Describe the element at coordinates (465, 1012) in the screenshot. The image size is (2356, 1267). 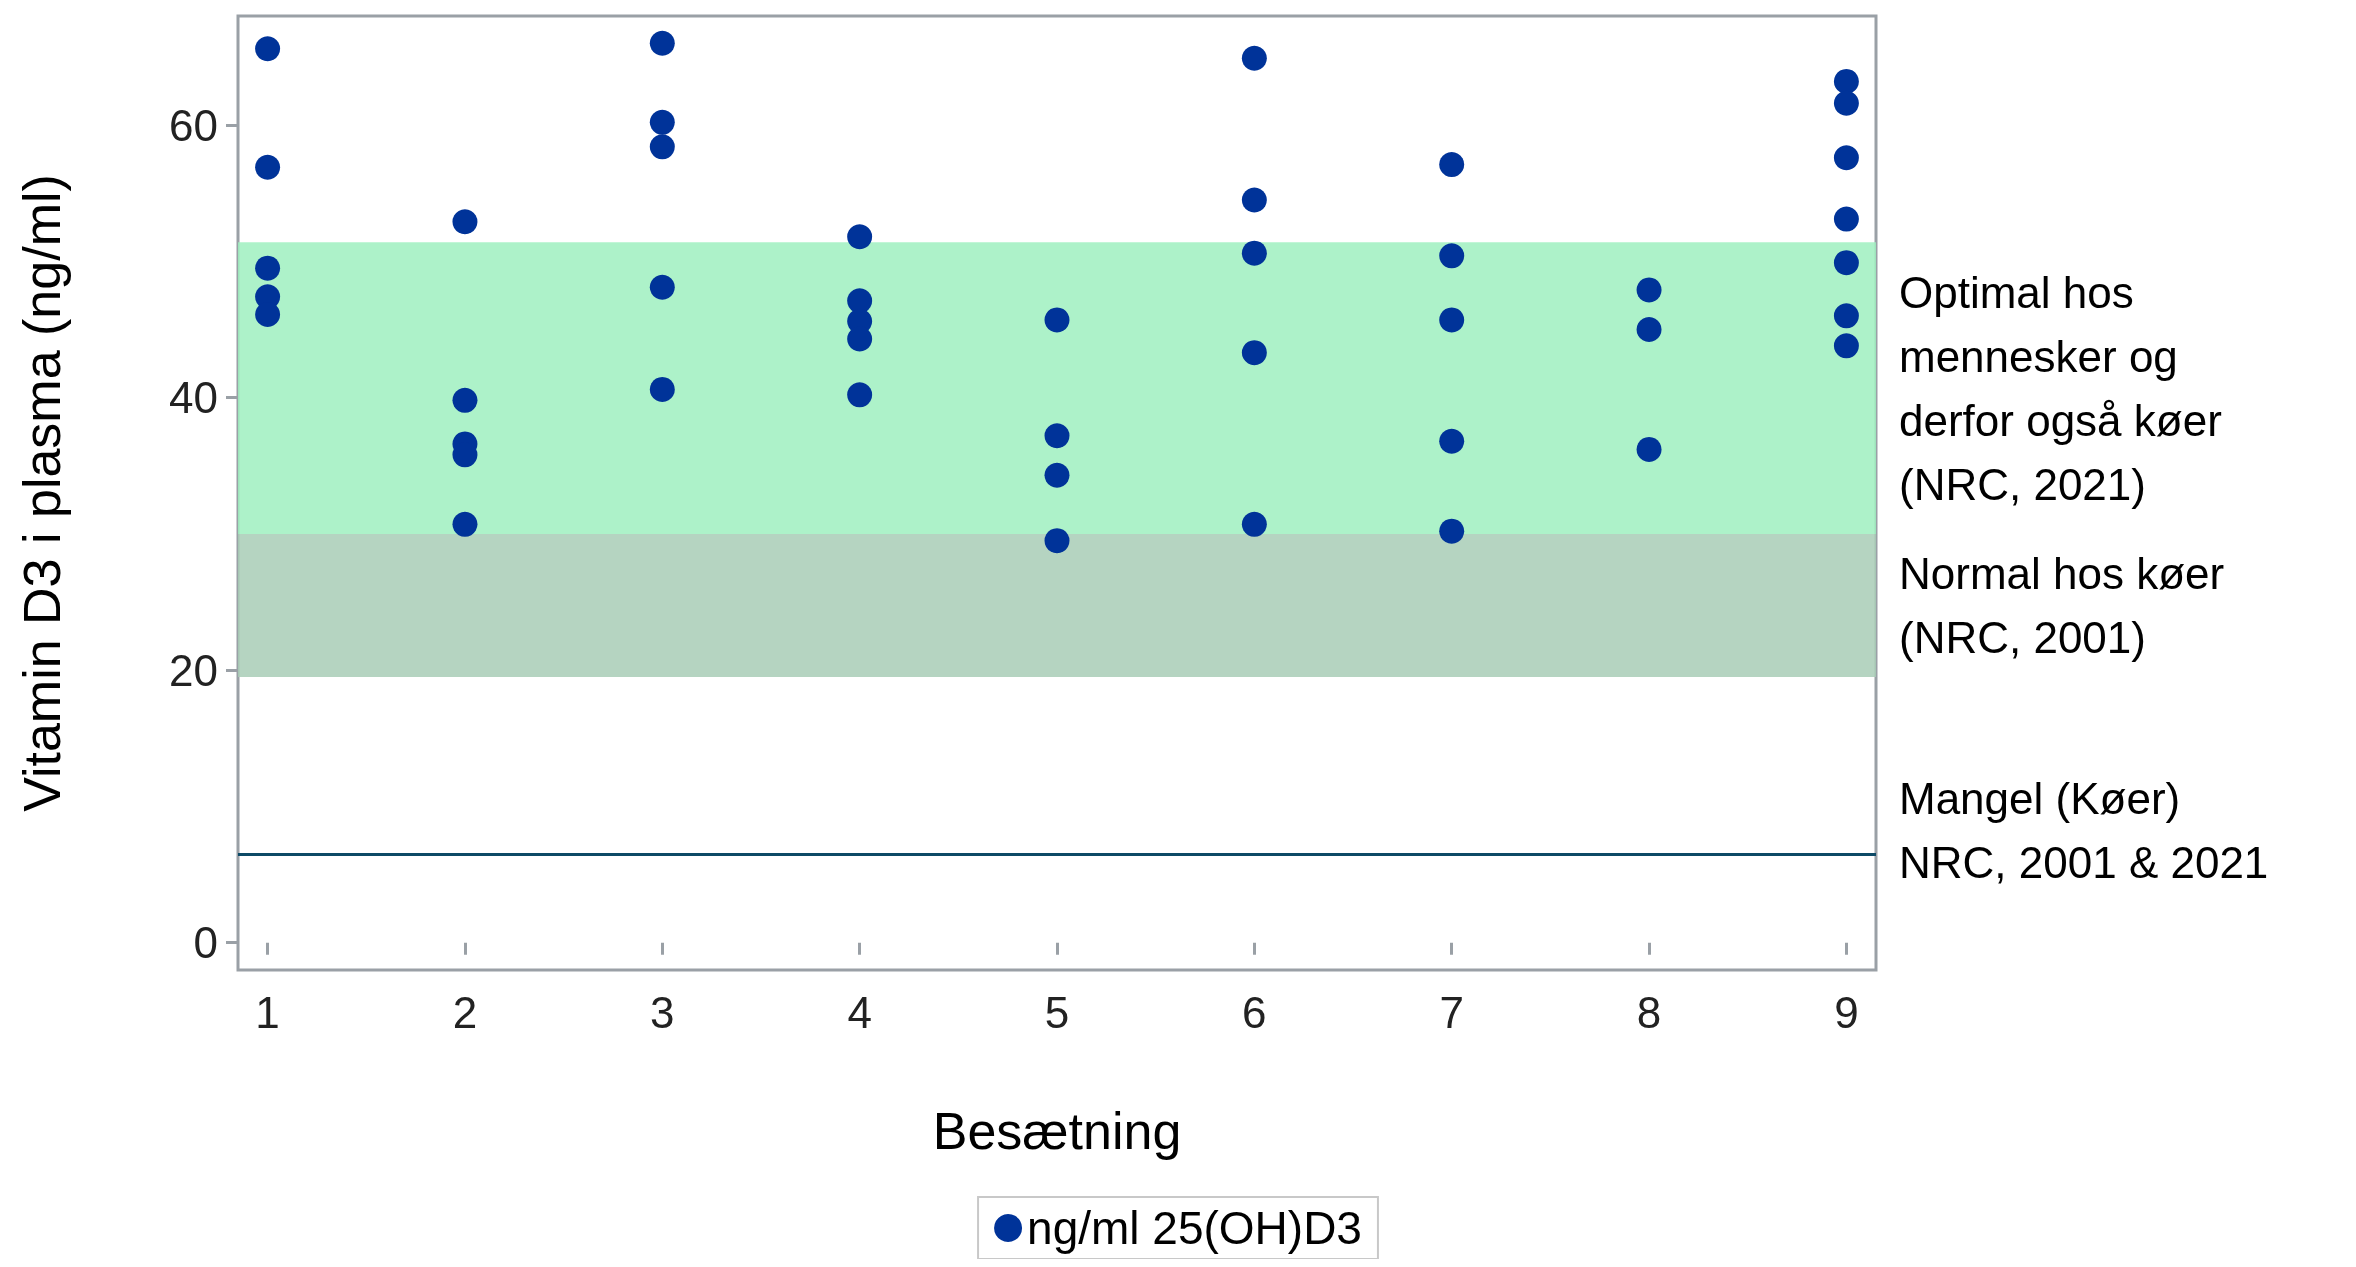
I see `x-tick-label: 2` at that location.